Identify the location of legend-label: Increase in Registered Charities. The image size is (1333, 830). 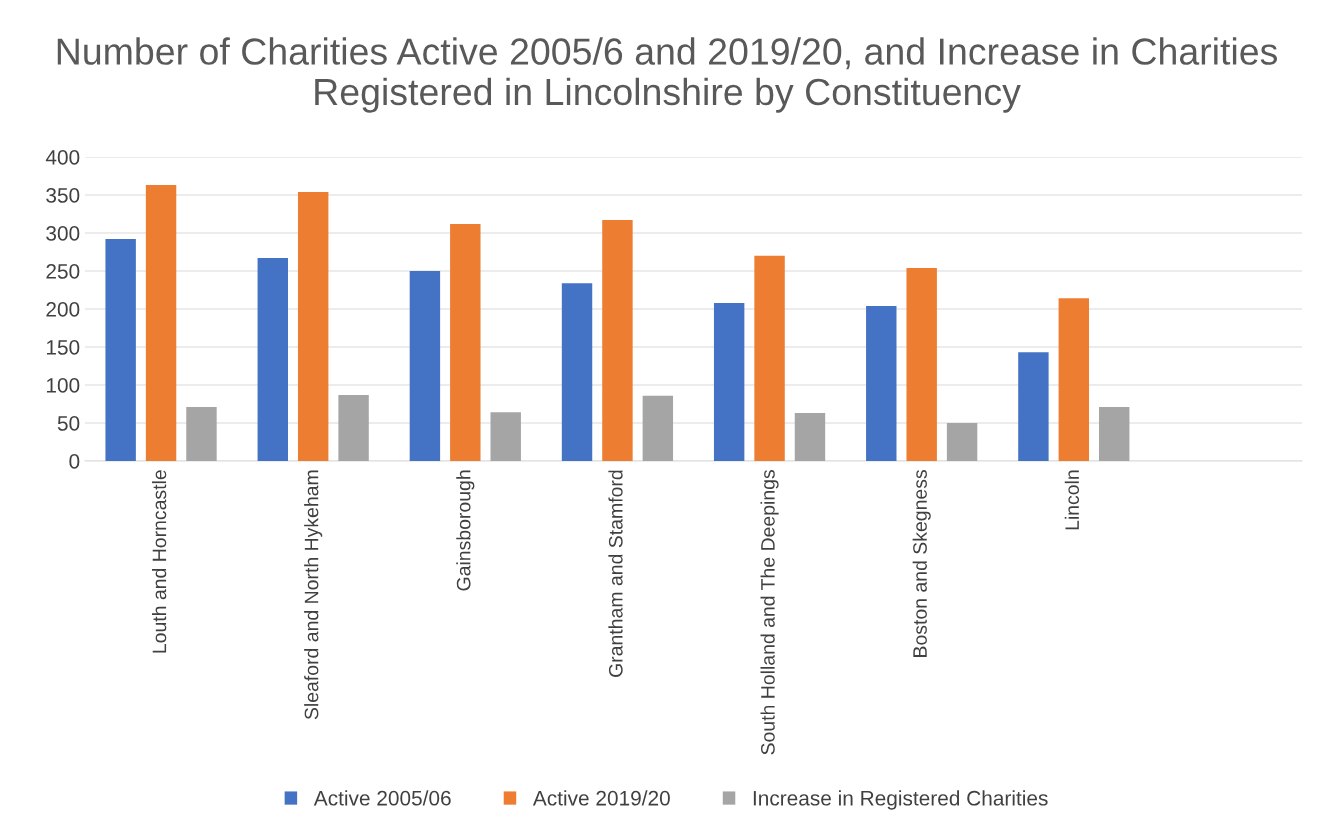
(900, 800).